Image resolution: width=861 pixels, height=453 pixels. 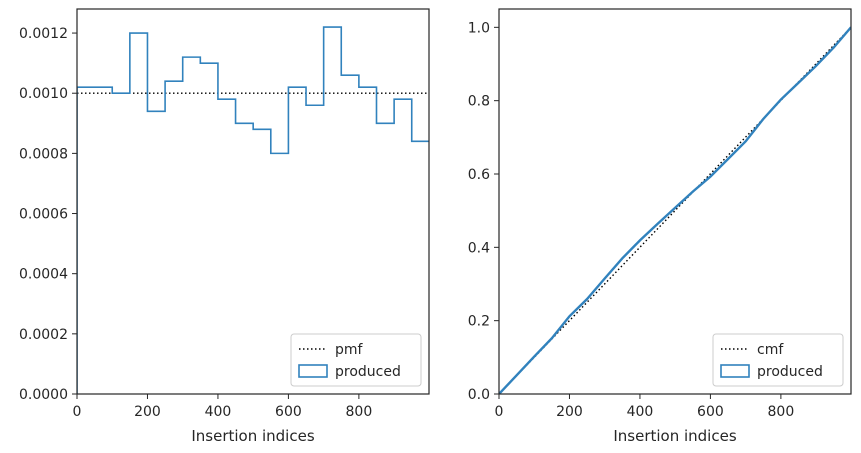 I want to click on legend: cmf produced, so click(x=778, y=360).